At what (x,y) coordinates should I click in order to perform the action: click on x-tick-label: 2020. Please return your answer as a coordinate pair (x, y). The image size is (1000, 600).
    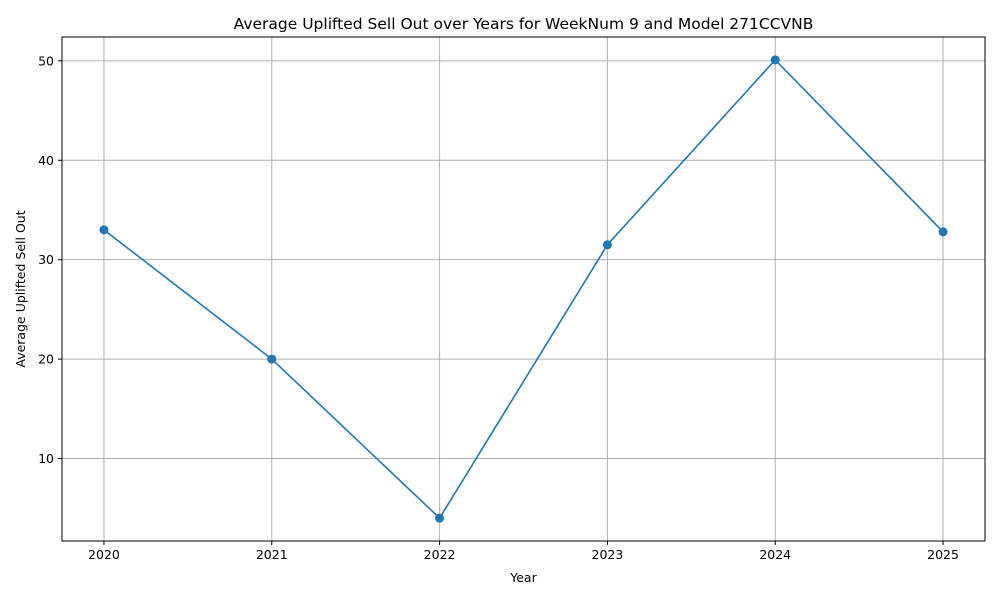
    Looking at the image, I should click on (104, 554).